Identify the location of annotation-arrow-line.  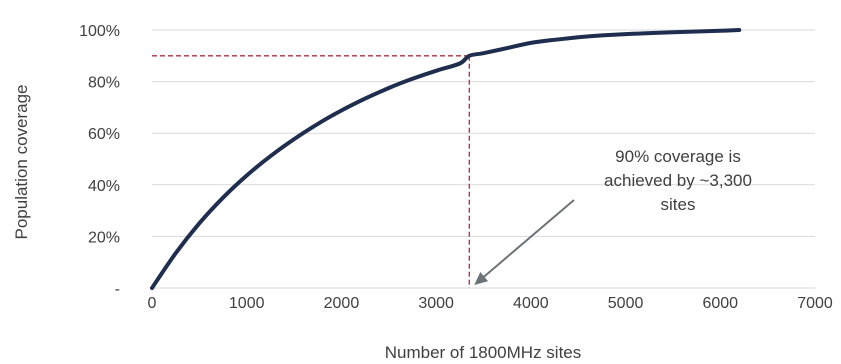
(527, 239).